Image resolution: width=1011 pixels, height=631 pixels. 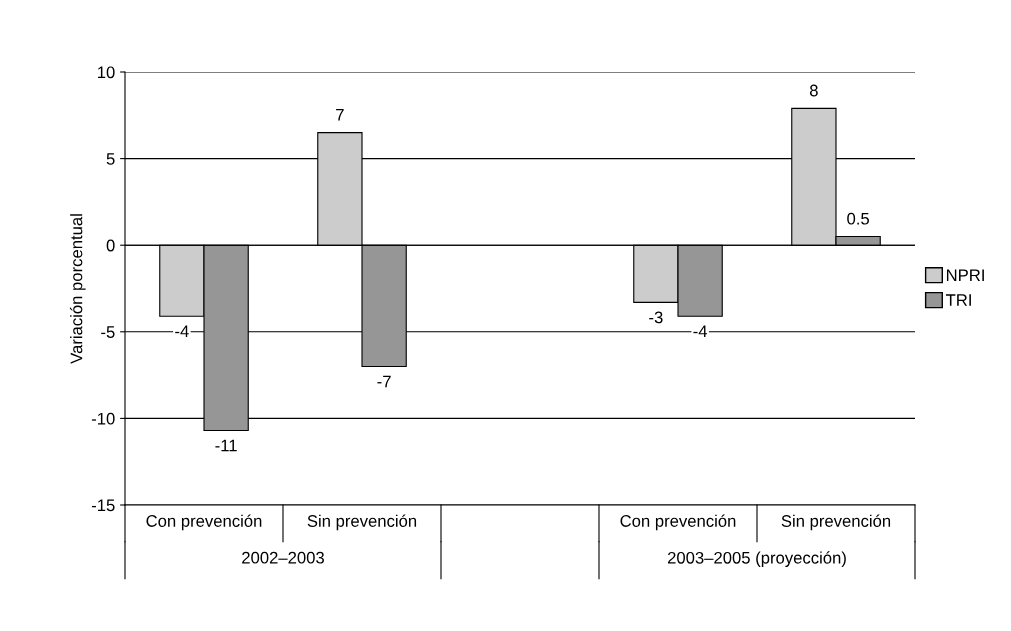 What do you see at coordinates (813, 90) in the screenshot?
I see `data-label: 8` at bounding box center [813, 90].